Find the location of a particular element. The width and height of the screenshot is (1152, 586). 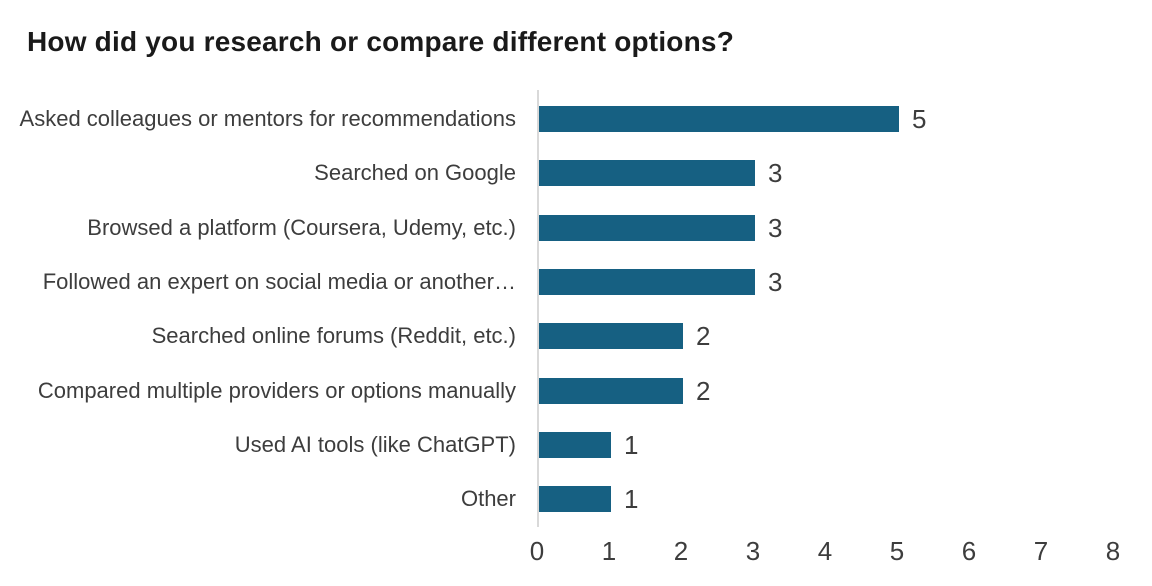

x-axis-tick-label: 4 is located at coordinates (825, 551).